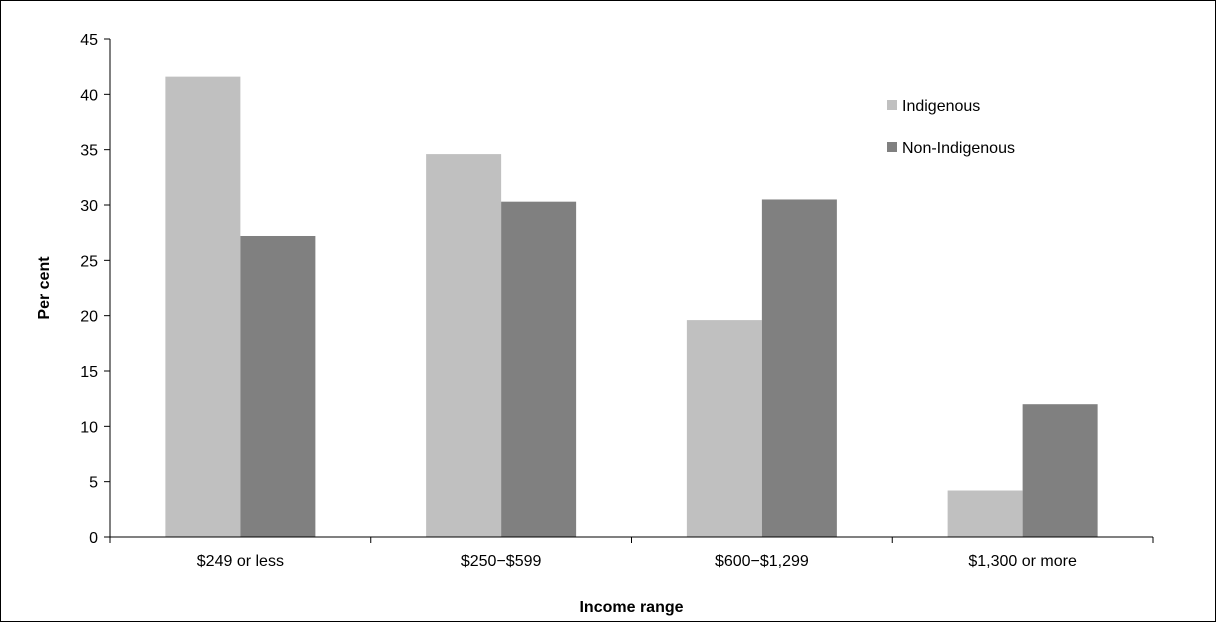 The width and height of the screenshot is (1216, 623). Describe the element at coordinates (89, 151) in the screenshot. I see `y-tick-label: 35` at that location.